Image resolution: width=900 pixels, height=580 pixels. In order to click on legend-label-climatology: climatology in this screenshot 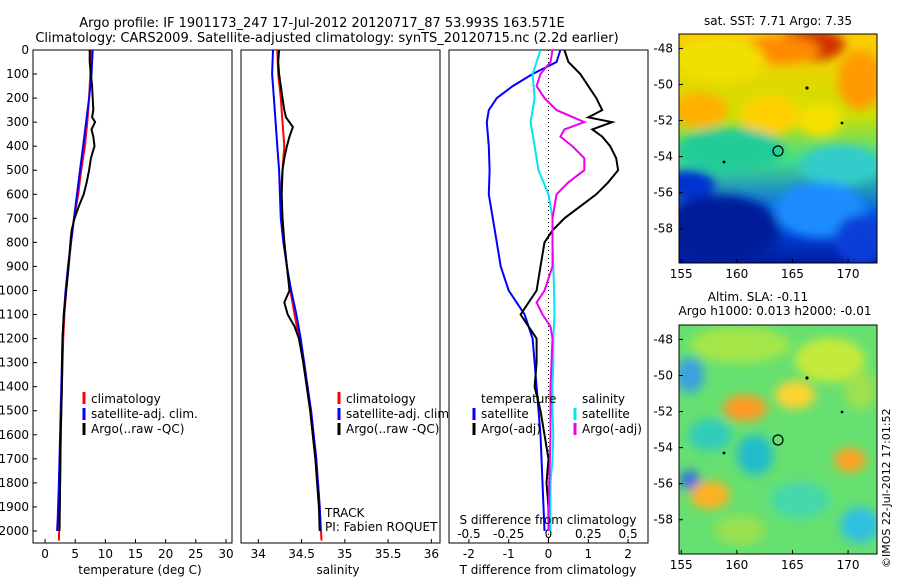, I will do `click(381, 399)`.